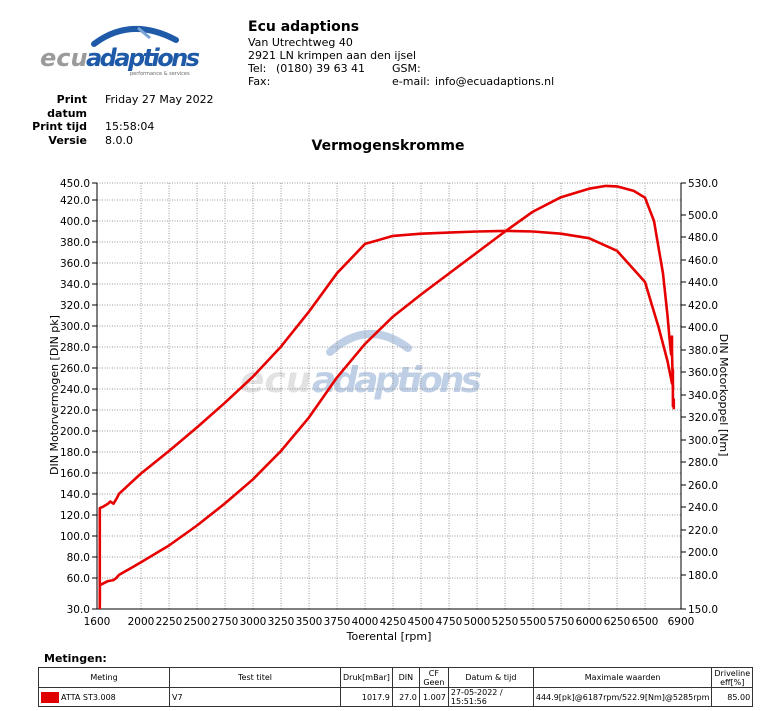 The width and height of the screenshot is (776, 711). I want to click on header-test-titel: Test titel, so click(255, 677).